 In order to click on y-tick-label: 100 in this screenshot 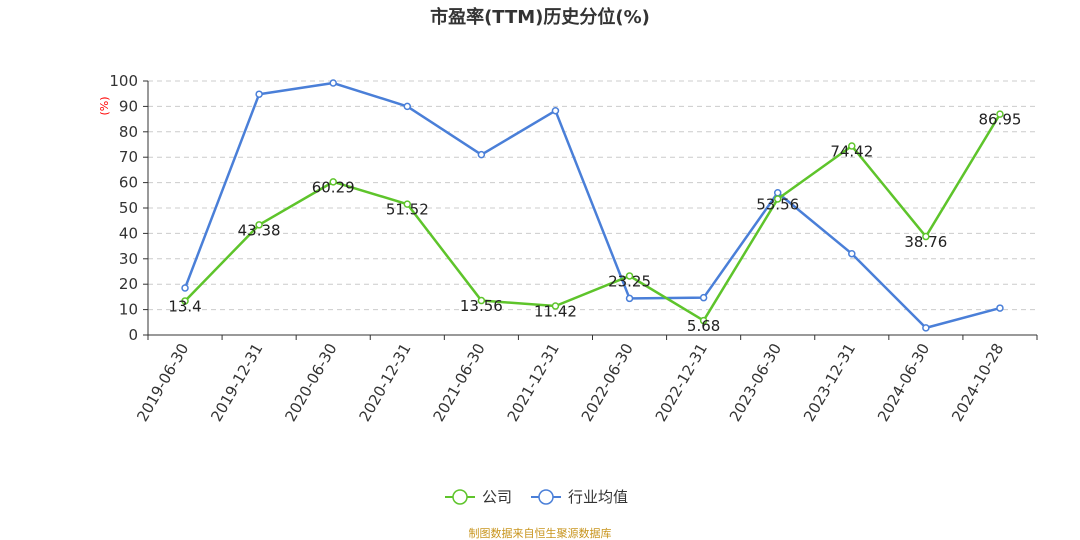, I will do `click(123, 81)`.